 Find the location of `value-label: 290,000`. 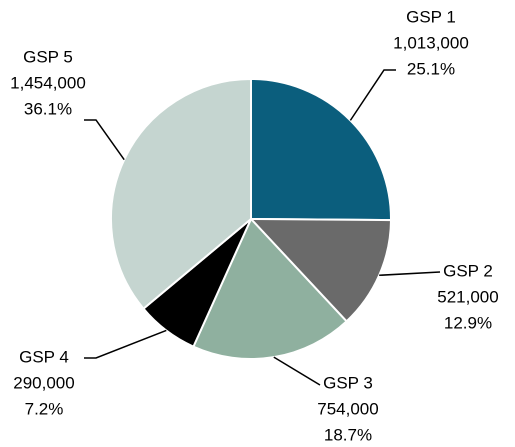

value-label: 290,000 is located at coordinates (43, 382).